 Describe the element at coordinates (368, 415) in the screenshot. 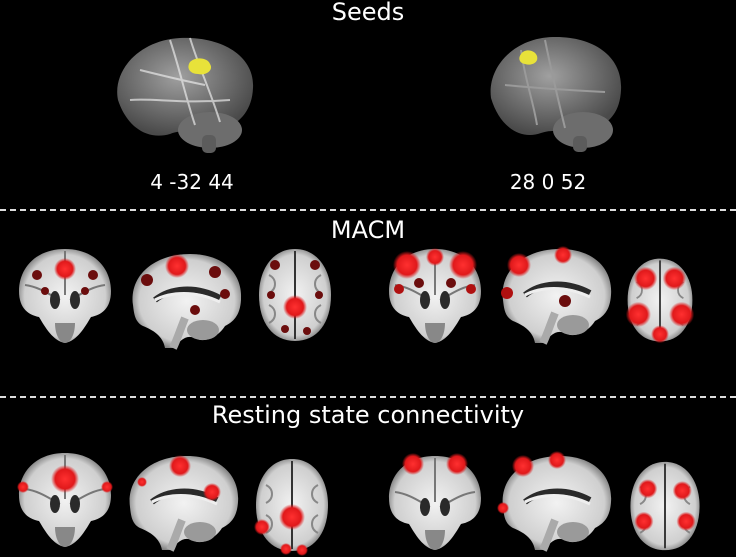

I see `resting-state-title: Resting state connectivity` at that location.